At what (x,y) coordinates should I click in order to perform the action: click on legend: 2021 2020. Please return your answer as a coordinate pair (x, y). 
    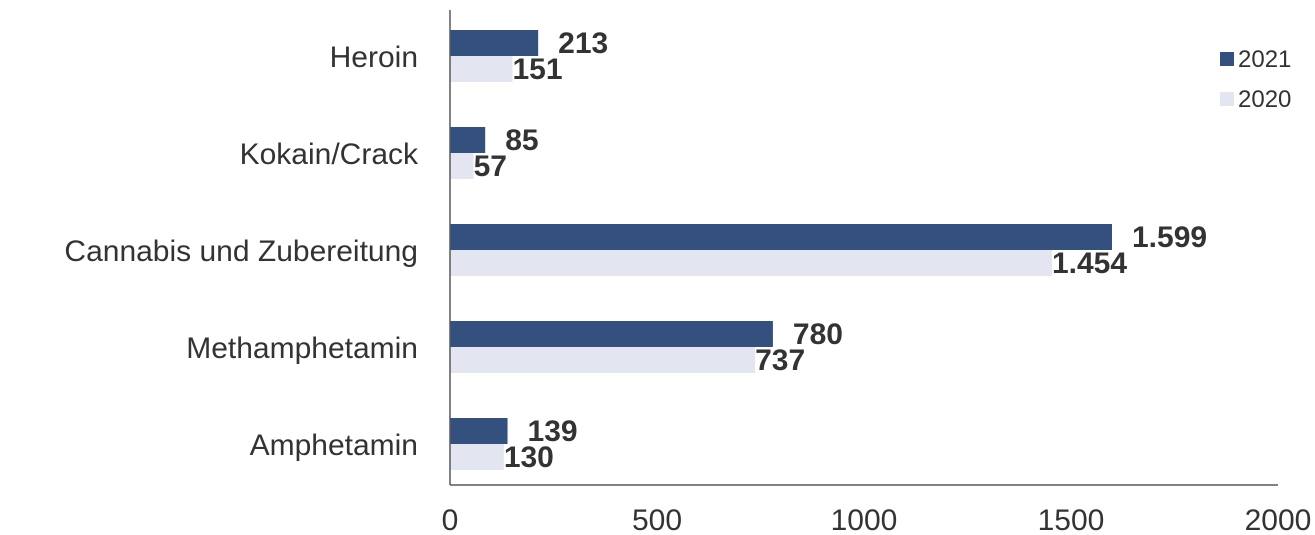
    Looking at the image, I should click on (1255, 79).